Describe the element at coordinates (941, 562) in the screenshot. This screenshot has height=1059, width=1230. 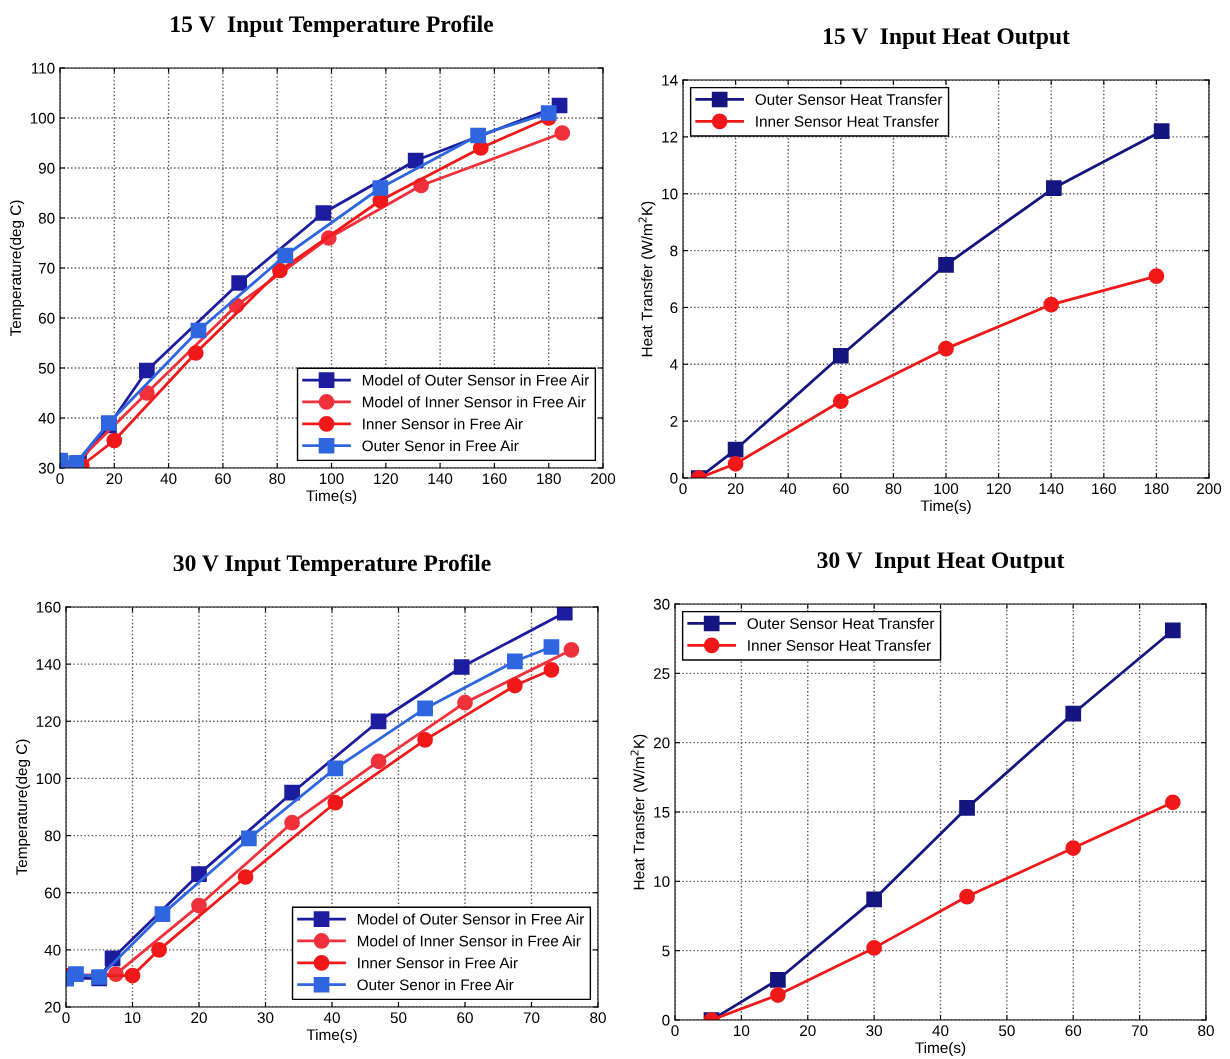
I see `chart-title: 30 V Input Heat Output` at that location.